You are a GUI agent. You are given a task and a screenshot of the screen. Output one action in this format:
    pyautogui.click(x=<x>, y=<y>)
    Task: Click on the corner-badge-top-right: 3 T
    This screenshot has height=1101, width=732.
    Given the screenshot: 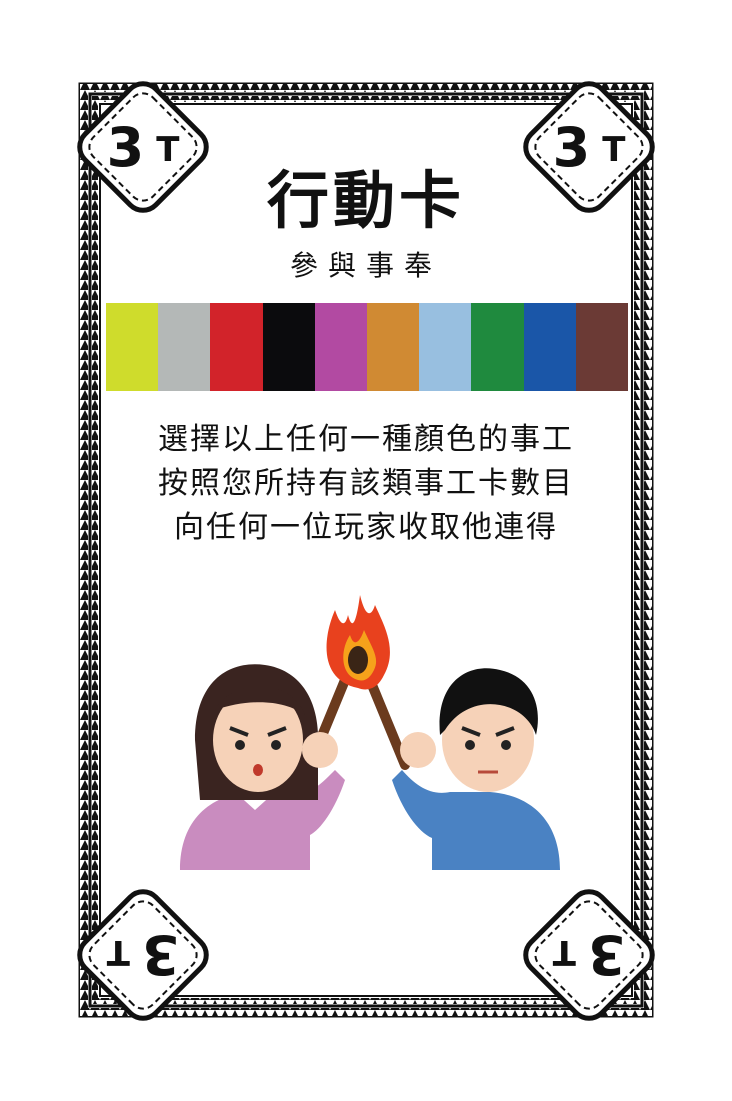 What is the action you would take?
    pyautogui.click(x=589, y=147)
    